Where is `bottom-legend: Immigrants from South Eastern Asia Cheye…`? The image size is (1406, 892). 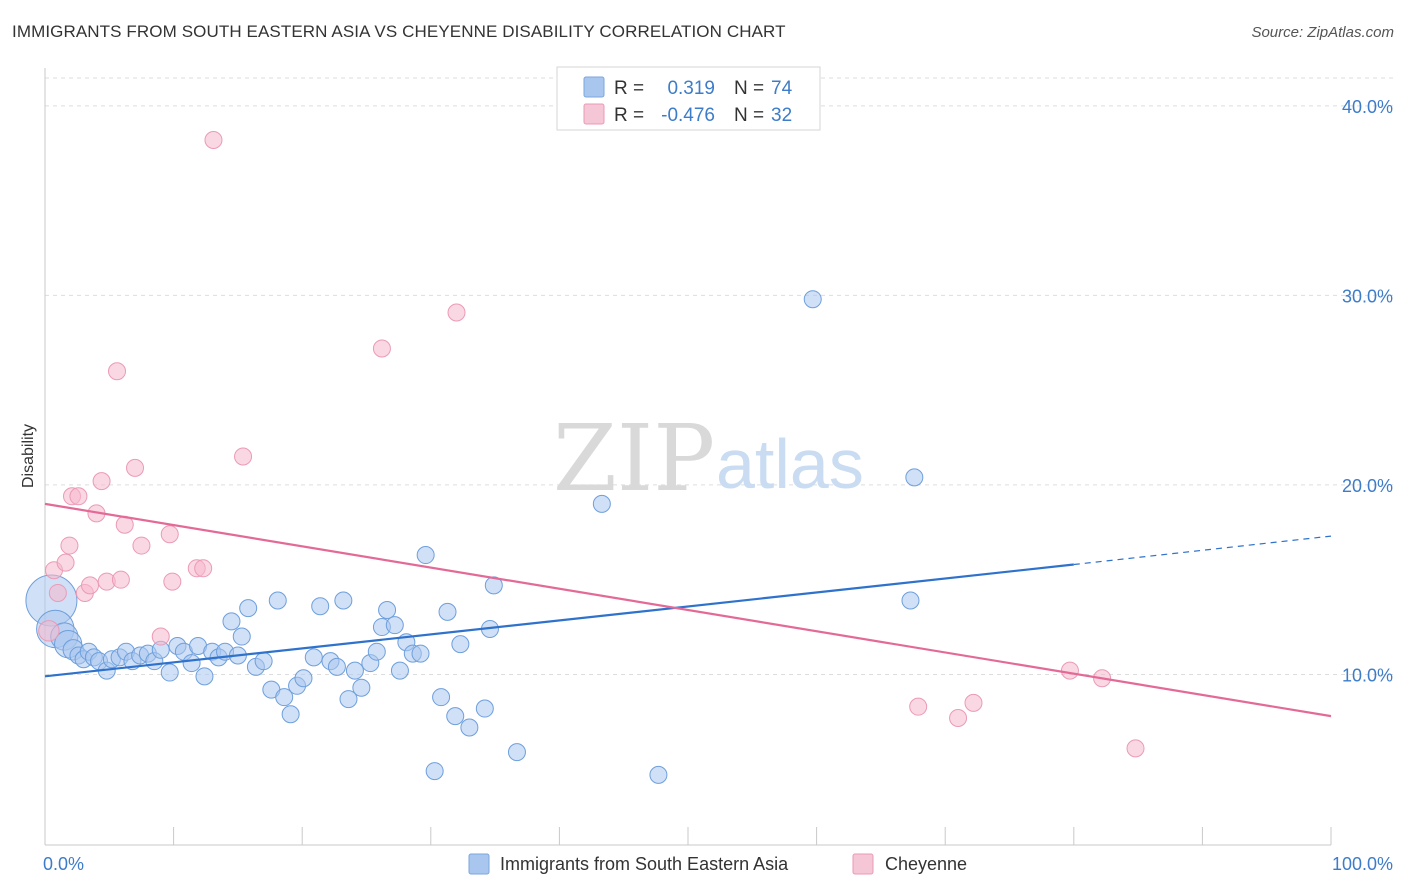 bottom-legend: Immigrants from South Eastern Asia Cheye… is located at coordinates (717, 864).